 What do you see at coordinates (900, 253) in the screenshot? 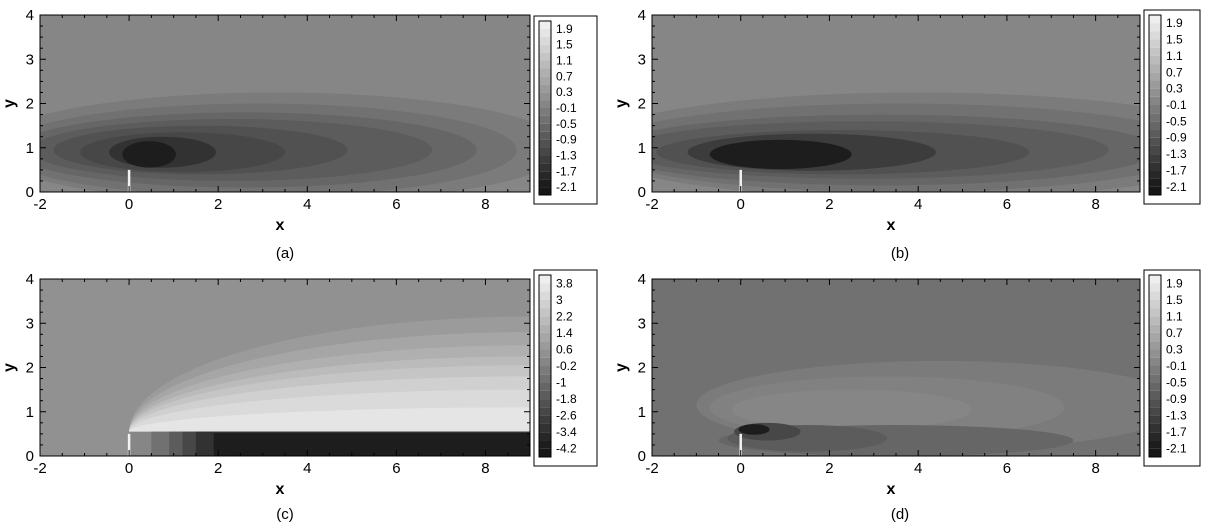
I see `panel-caption: (b)` at bounding box center [900, 253].